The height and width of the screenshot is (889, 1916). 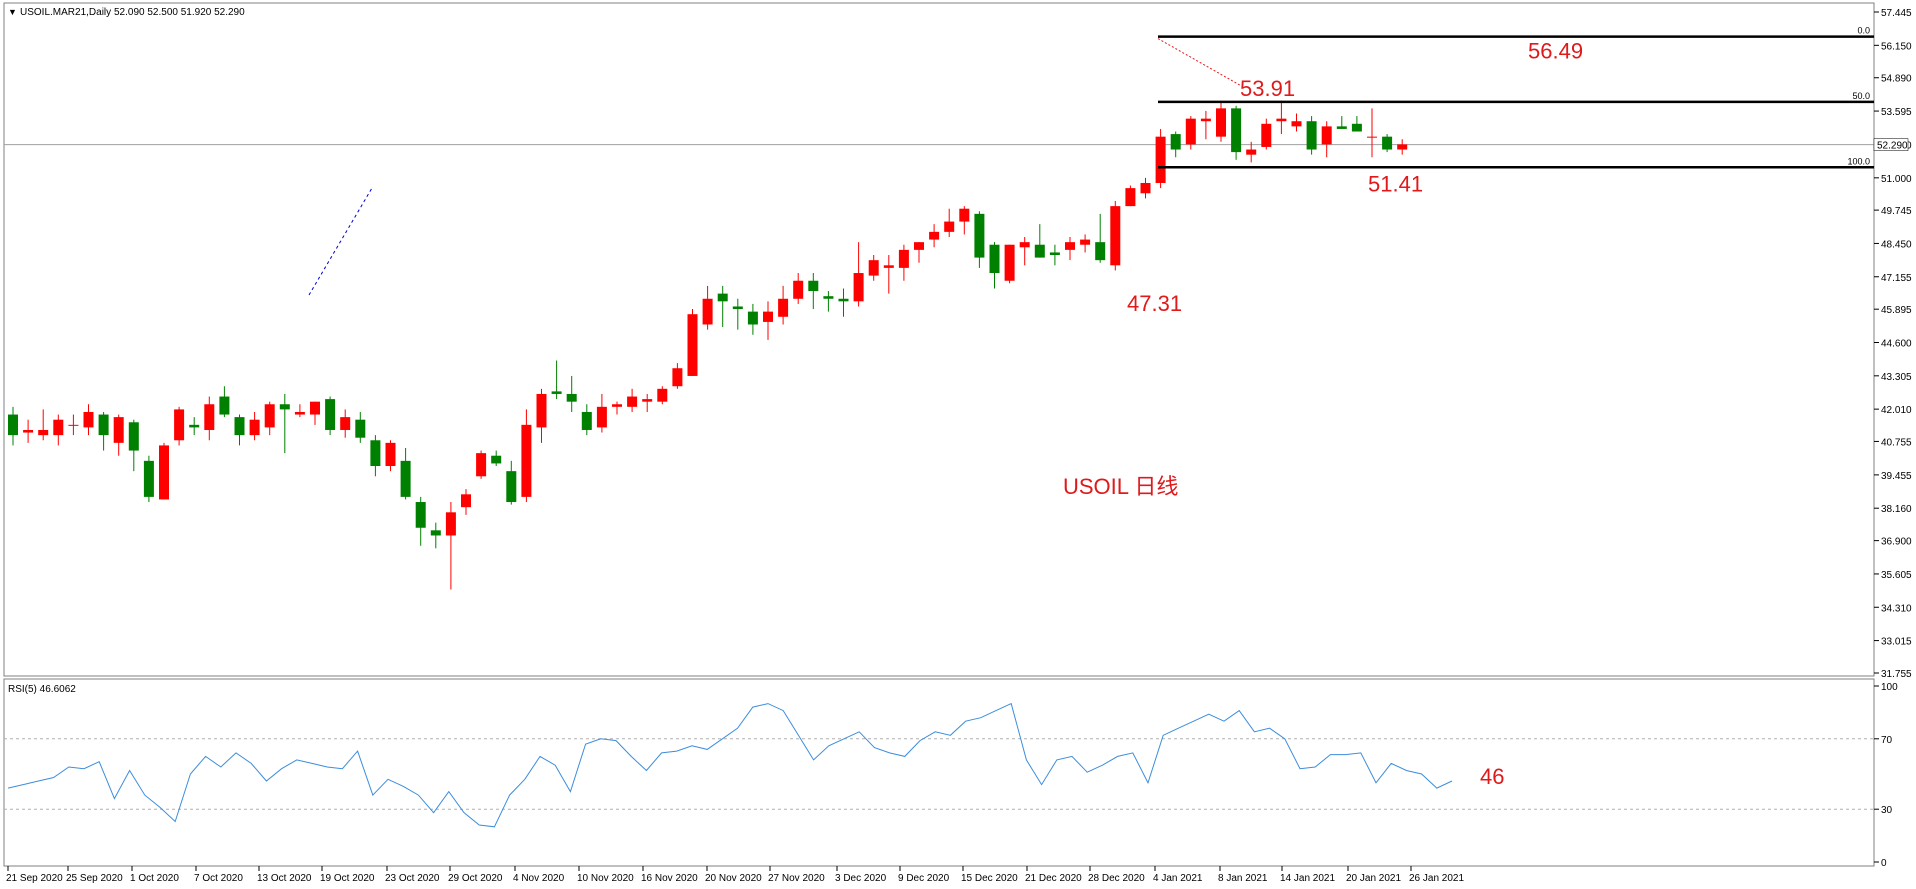 What do you see at coordinates (669, 878) in the screenshot?
I see `x-tick-label: 16 Nov 2020` at bounding box center [669, 878].